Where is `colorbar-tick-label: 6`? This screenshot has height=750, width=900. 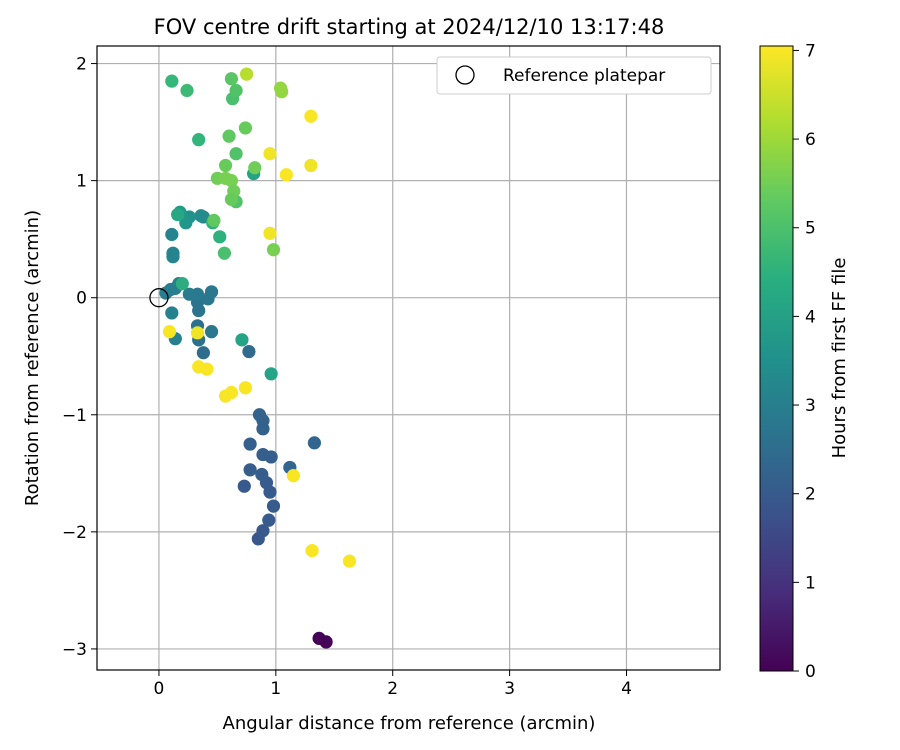
colorbar-tick-label: 6 is located at coordinates (810, 140).